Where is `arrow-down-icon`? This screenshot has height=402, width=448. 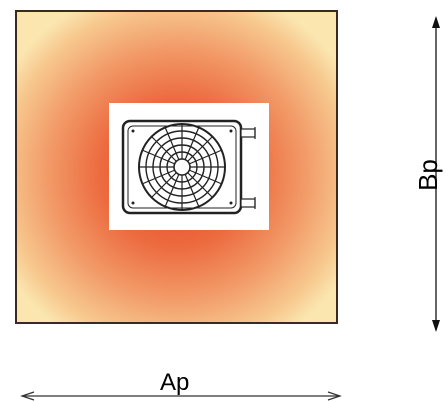
arrow-down-icon is located at coordinates (436, 326).